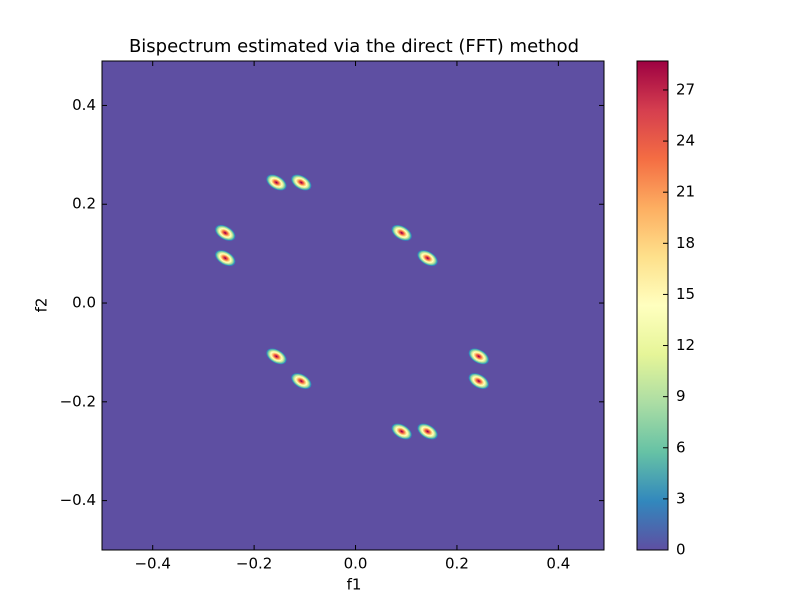 The width and height of the screenshot is (812, 616). I want to click on colorbar, so click(652, 305).